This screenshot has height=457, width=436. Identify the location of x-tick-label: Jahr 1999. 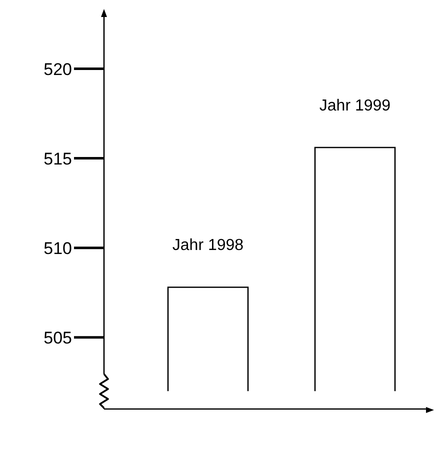
(355, 106).